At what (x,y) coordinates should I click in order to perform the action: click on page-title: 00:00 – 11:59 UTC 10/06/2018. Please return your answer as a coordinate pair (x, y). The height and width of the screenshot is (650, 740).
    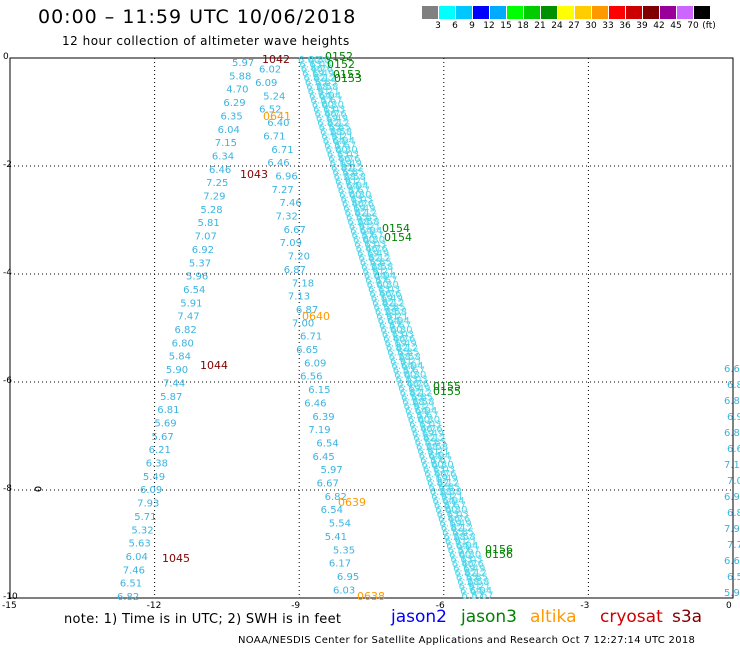
    Looking at the image, I should click on (197, 17).